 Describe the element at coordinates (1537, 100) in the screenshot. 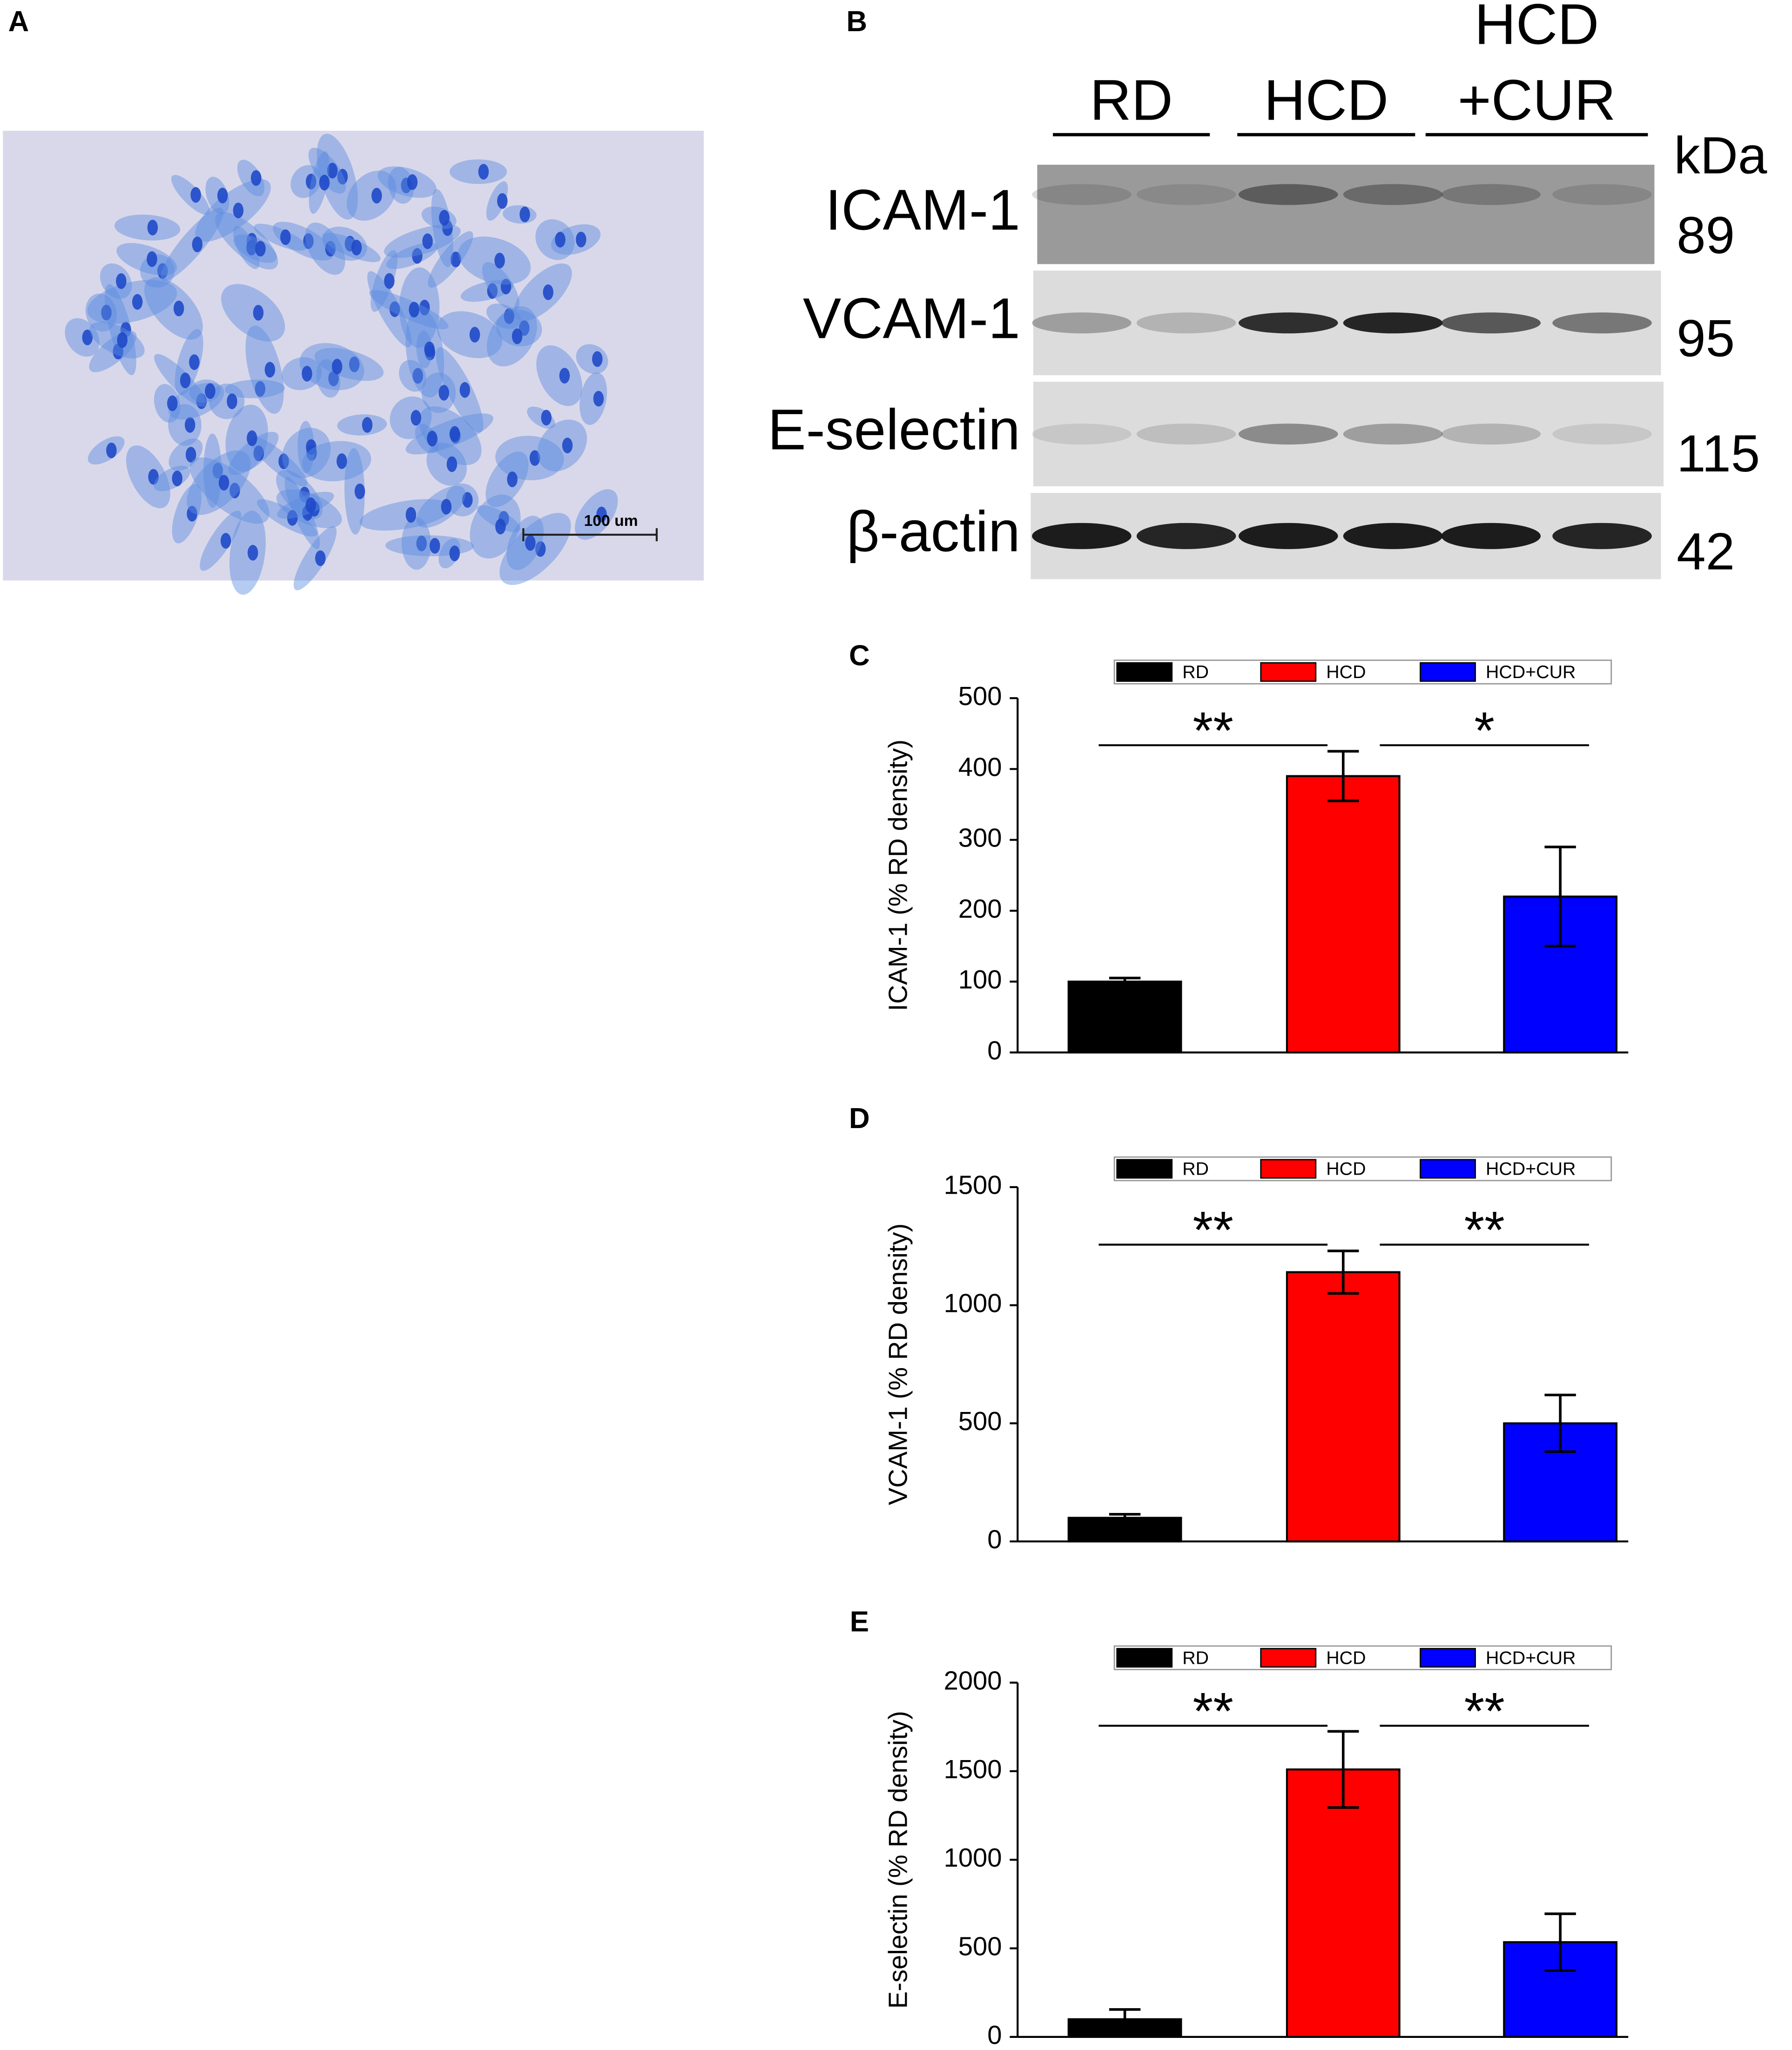

I see `lane-group-label: +CUR` at that location.